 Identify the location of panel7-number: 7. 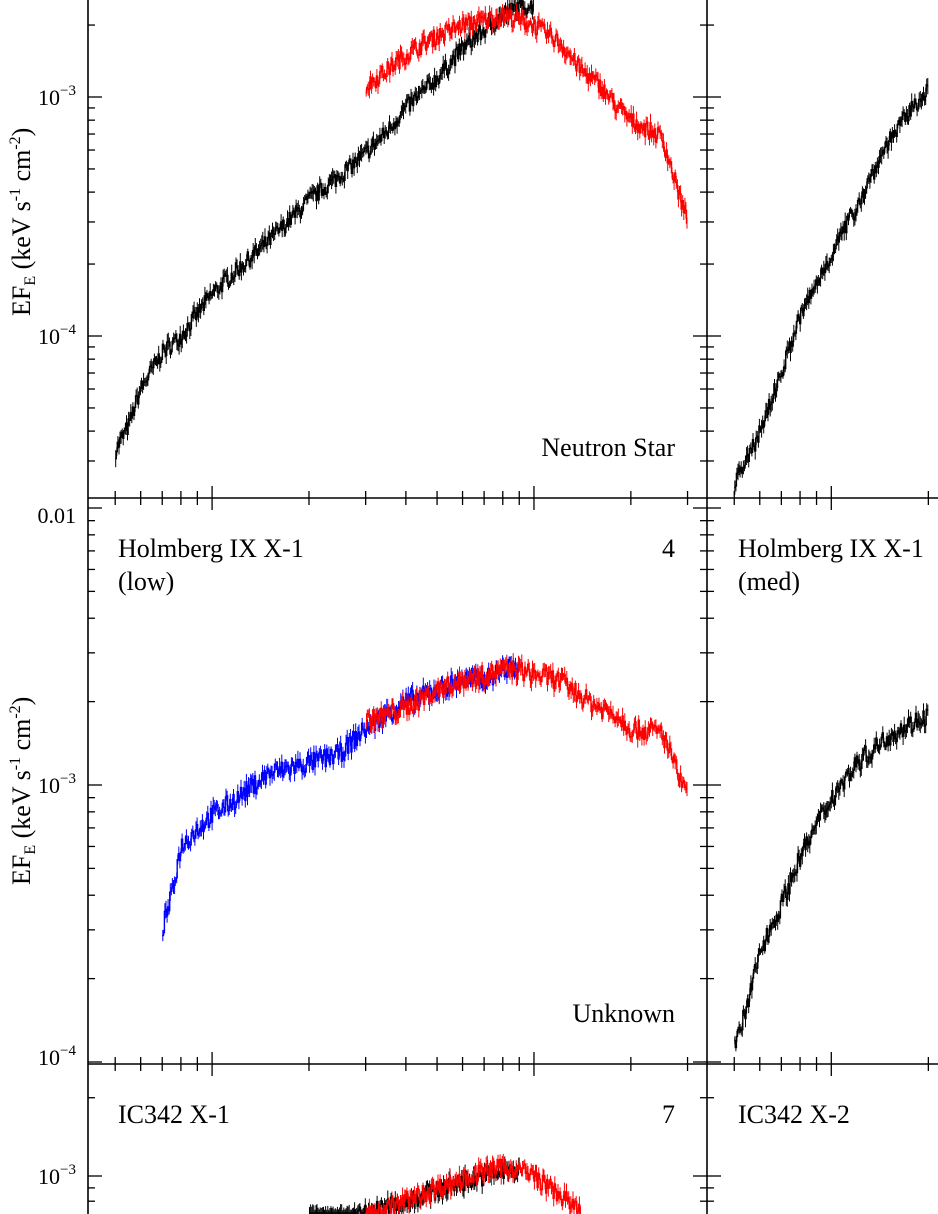
(668, 1114).